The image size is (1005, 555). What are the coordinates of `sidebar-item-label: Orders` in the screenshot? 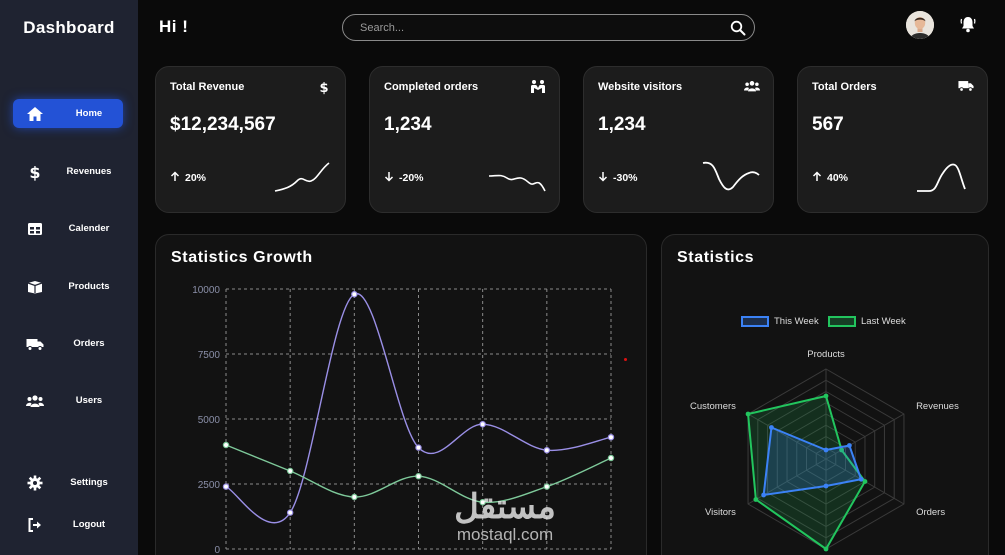 It's located at (89, 343).